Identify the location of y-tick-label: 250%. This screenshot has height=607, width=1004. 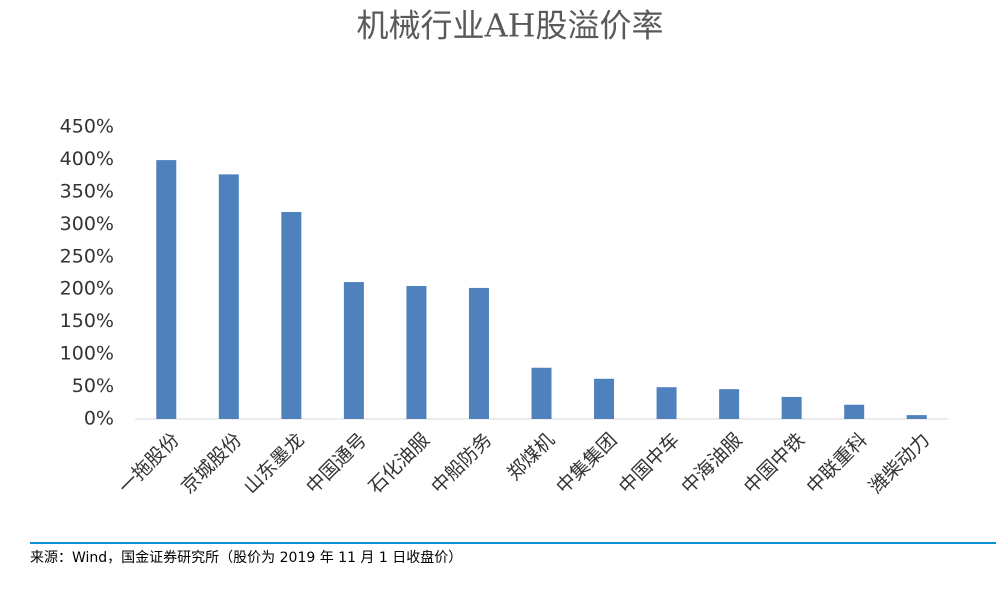
(87, 256).